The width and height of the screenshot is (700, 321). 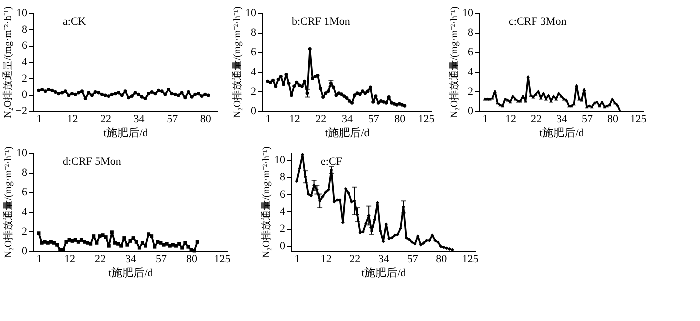 What do you see at coordinates (92, 162) in the screenshot?
I see `chart-title: d:CRF 5Mon` at bounding box center [92, 162].